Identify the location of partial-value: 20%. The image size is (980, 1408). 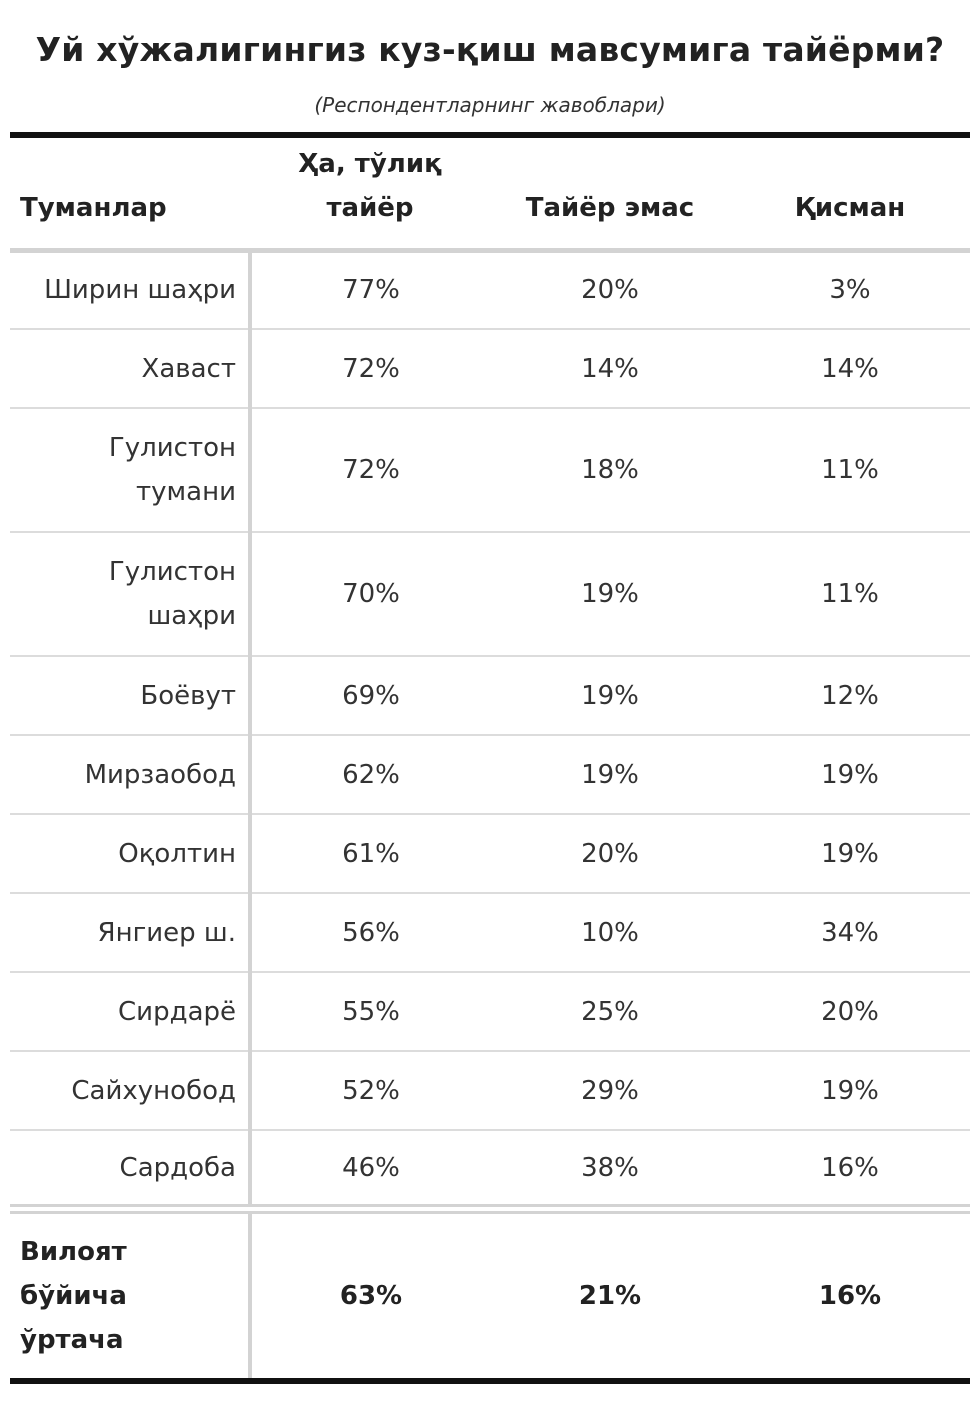
(850, 1012).